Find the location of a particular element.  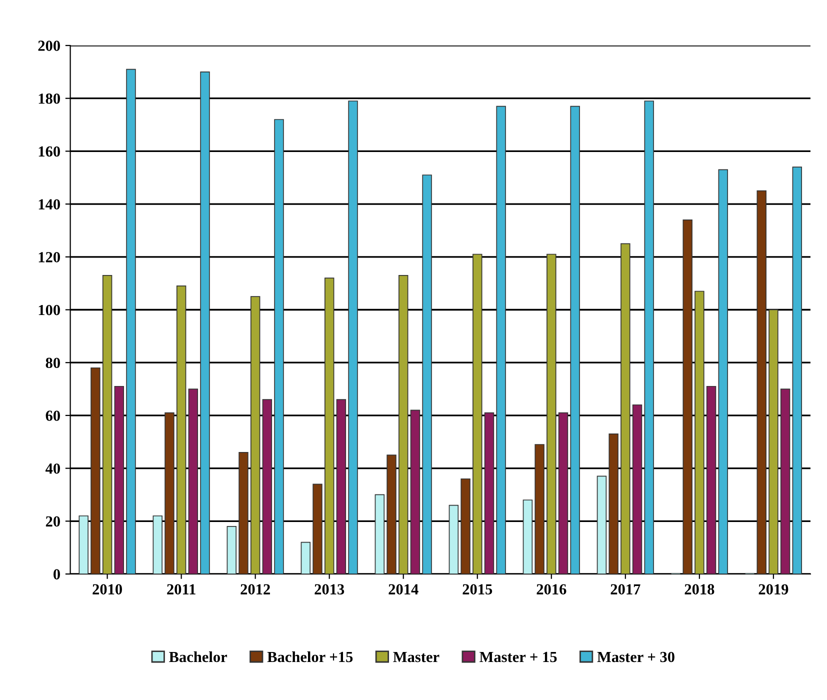

x-tick-label: 2014 is located at coordinates (403, 589).